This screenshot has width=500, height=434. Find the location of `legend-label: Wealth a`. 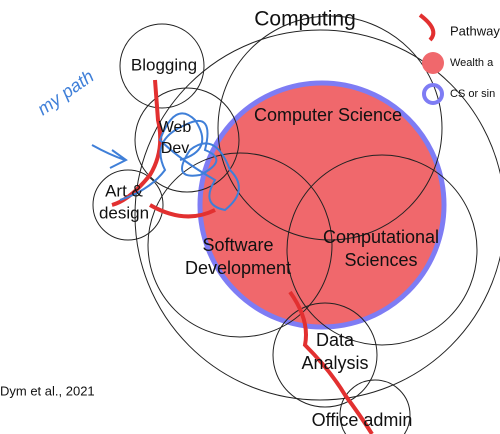

legend-label: Wealth a is located at coordinates (472, 63).